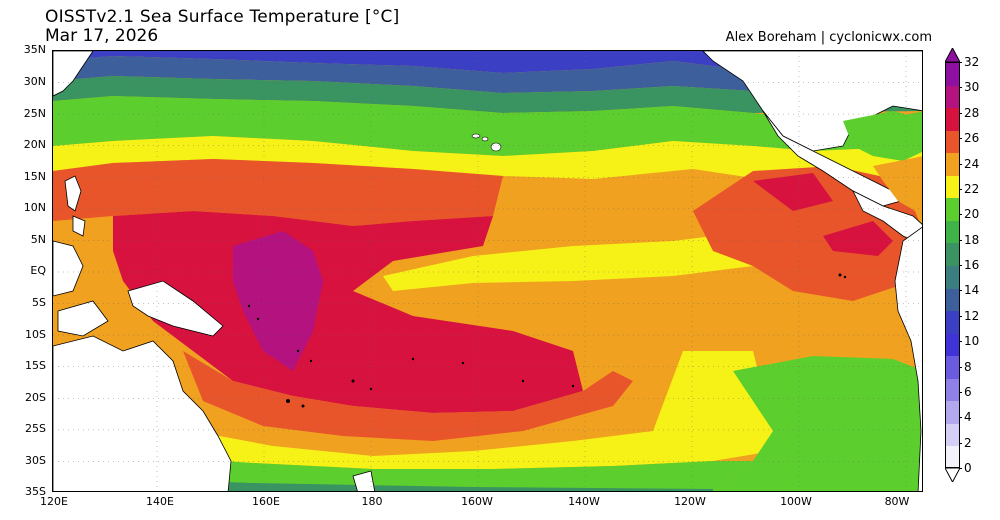 This screenshot has height=520, width=1000. What do you see at coordinates (818, 423) in the screenshot?
I see `sst-band-green-southeast` at bounding box center [818, 423].